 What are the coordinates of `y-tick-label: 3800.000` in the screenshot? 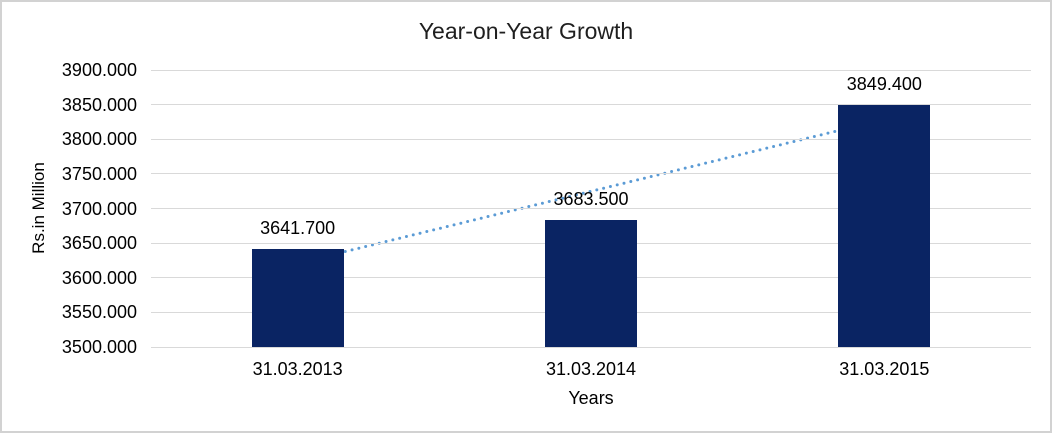 It's located at (99, 139).